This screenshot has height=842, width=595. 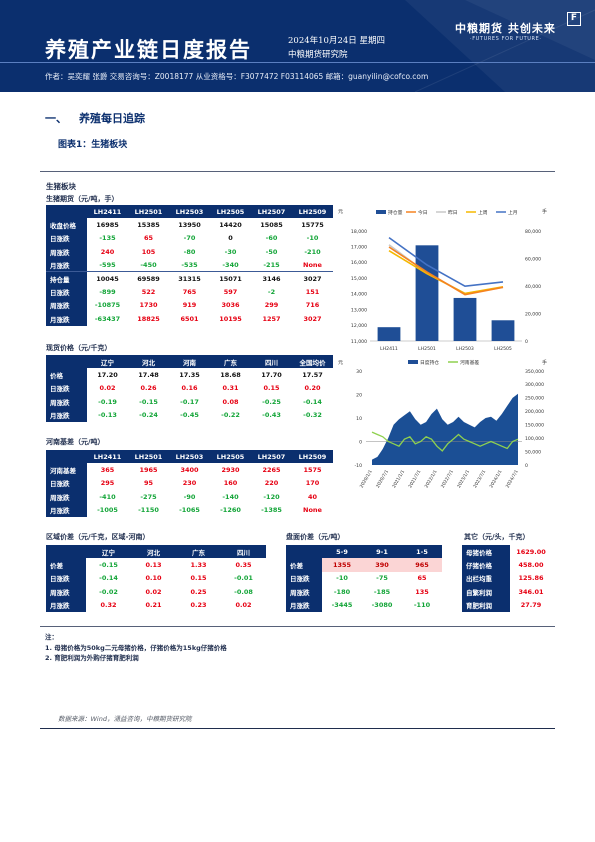 What do you see at coordinates (312, 305) in the screenshot?
I see `table-cell: 716` at bounding box center [312, 305].